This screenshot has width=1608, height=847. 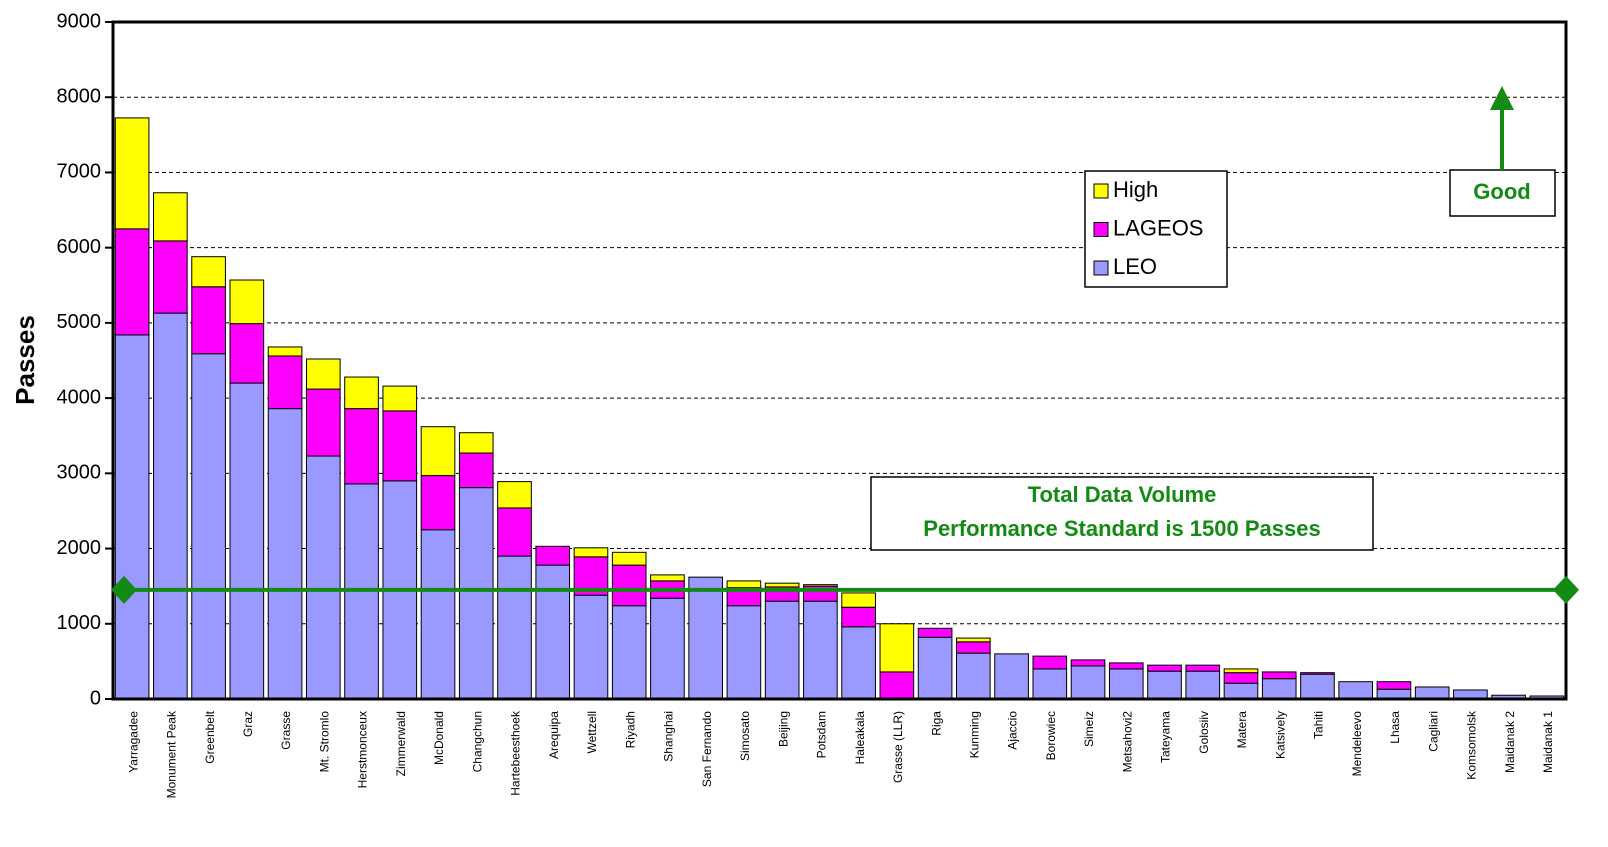 I want to click on legend-swatch, so click(x=1101, y=191).